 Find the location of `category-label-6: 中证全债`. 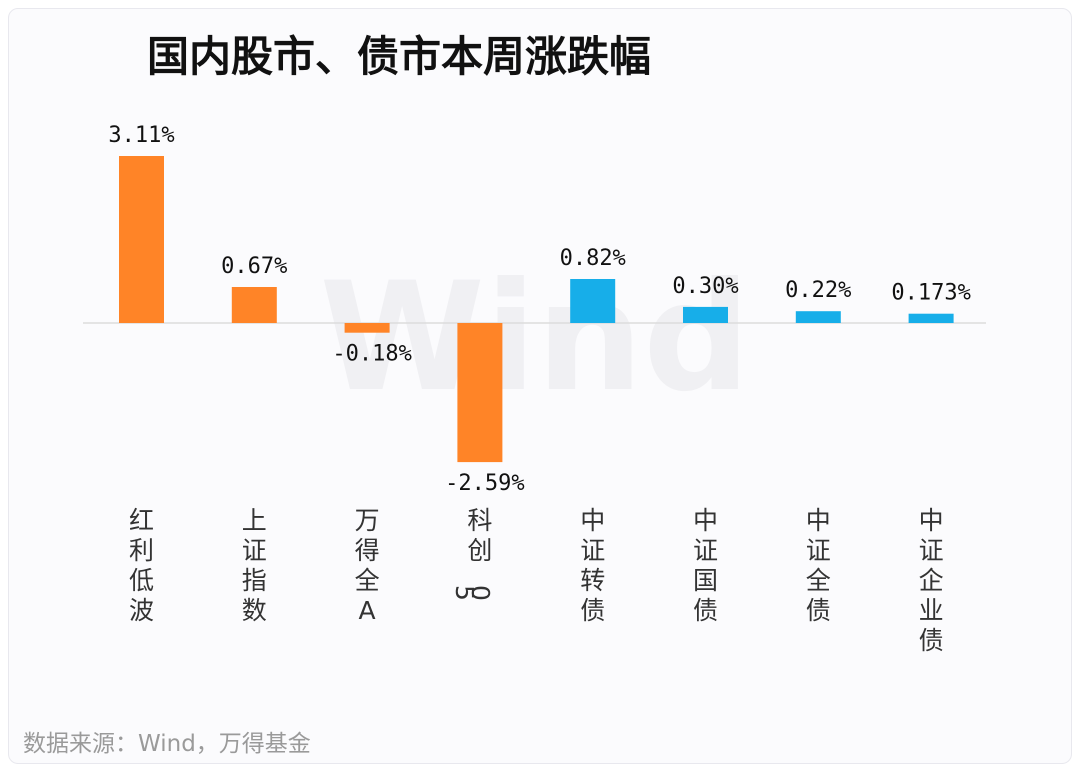

category-label-6: 中证全债 is located at coordinates (818, 565).